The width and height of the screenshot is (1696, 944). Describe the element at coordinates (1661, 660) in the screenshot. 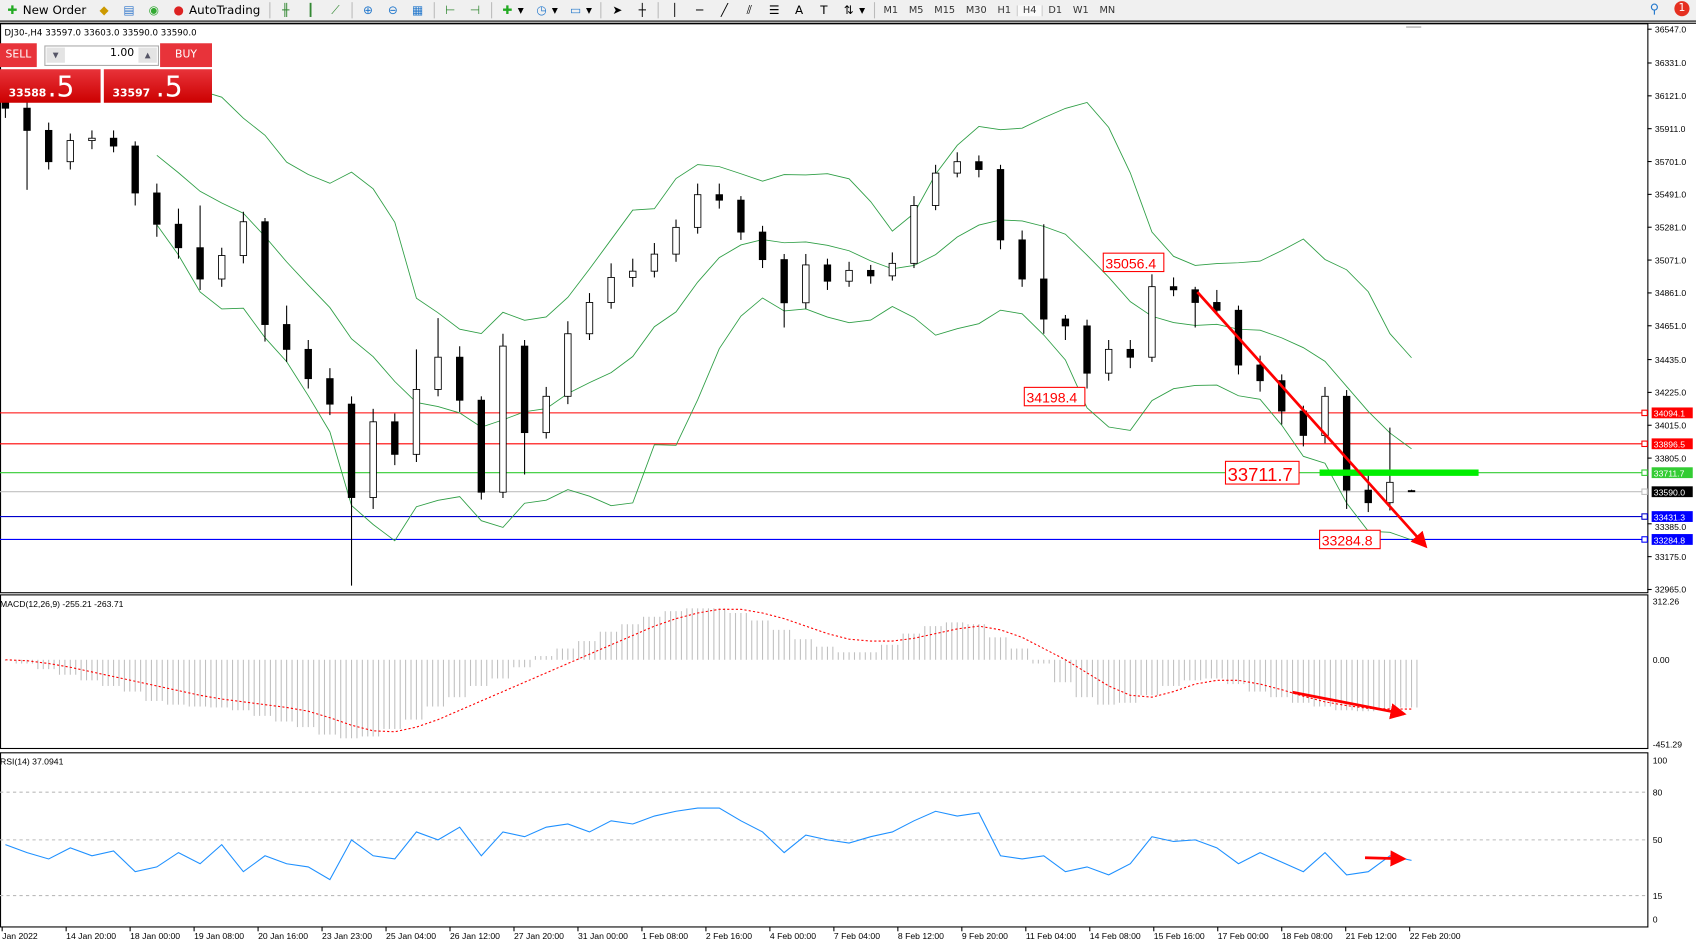

I see `macd-tick-label: 0.00` at that location.